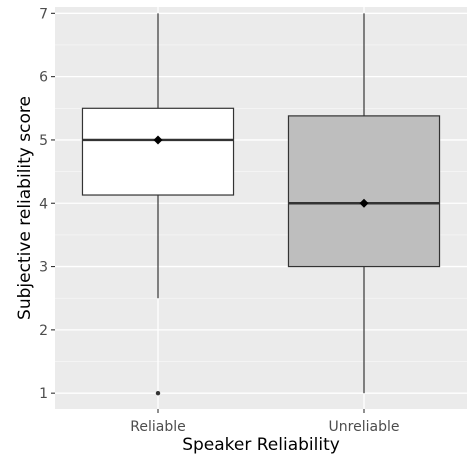  I want to click on y-axis: 1 2 3 4 5 6 7, so click(47, 204).